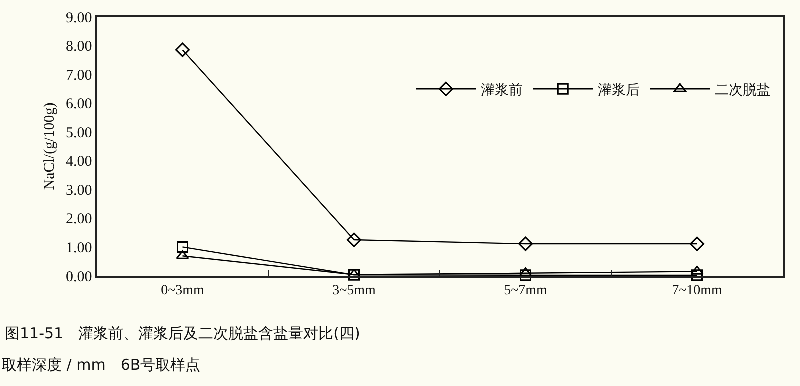  Describe the element at coordinates (79, 220) in the screenshot. I see `y-tick-label: 2.00` at that location.